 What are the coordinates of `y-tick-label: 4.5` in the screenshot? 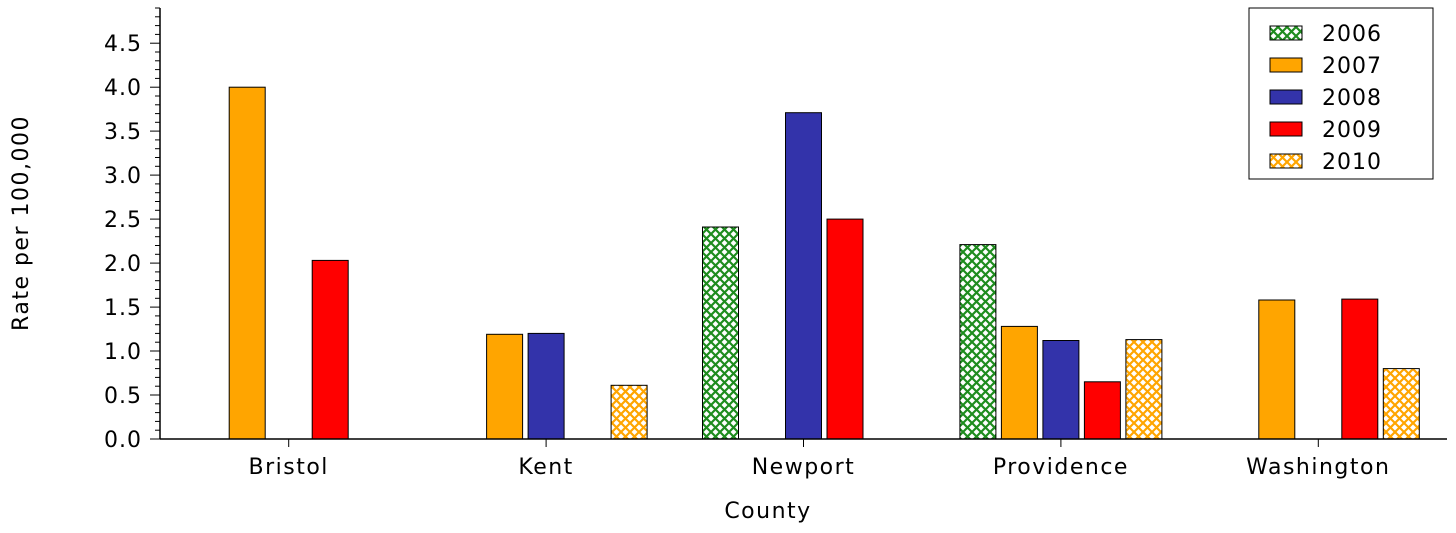 It's located at (123, 44).